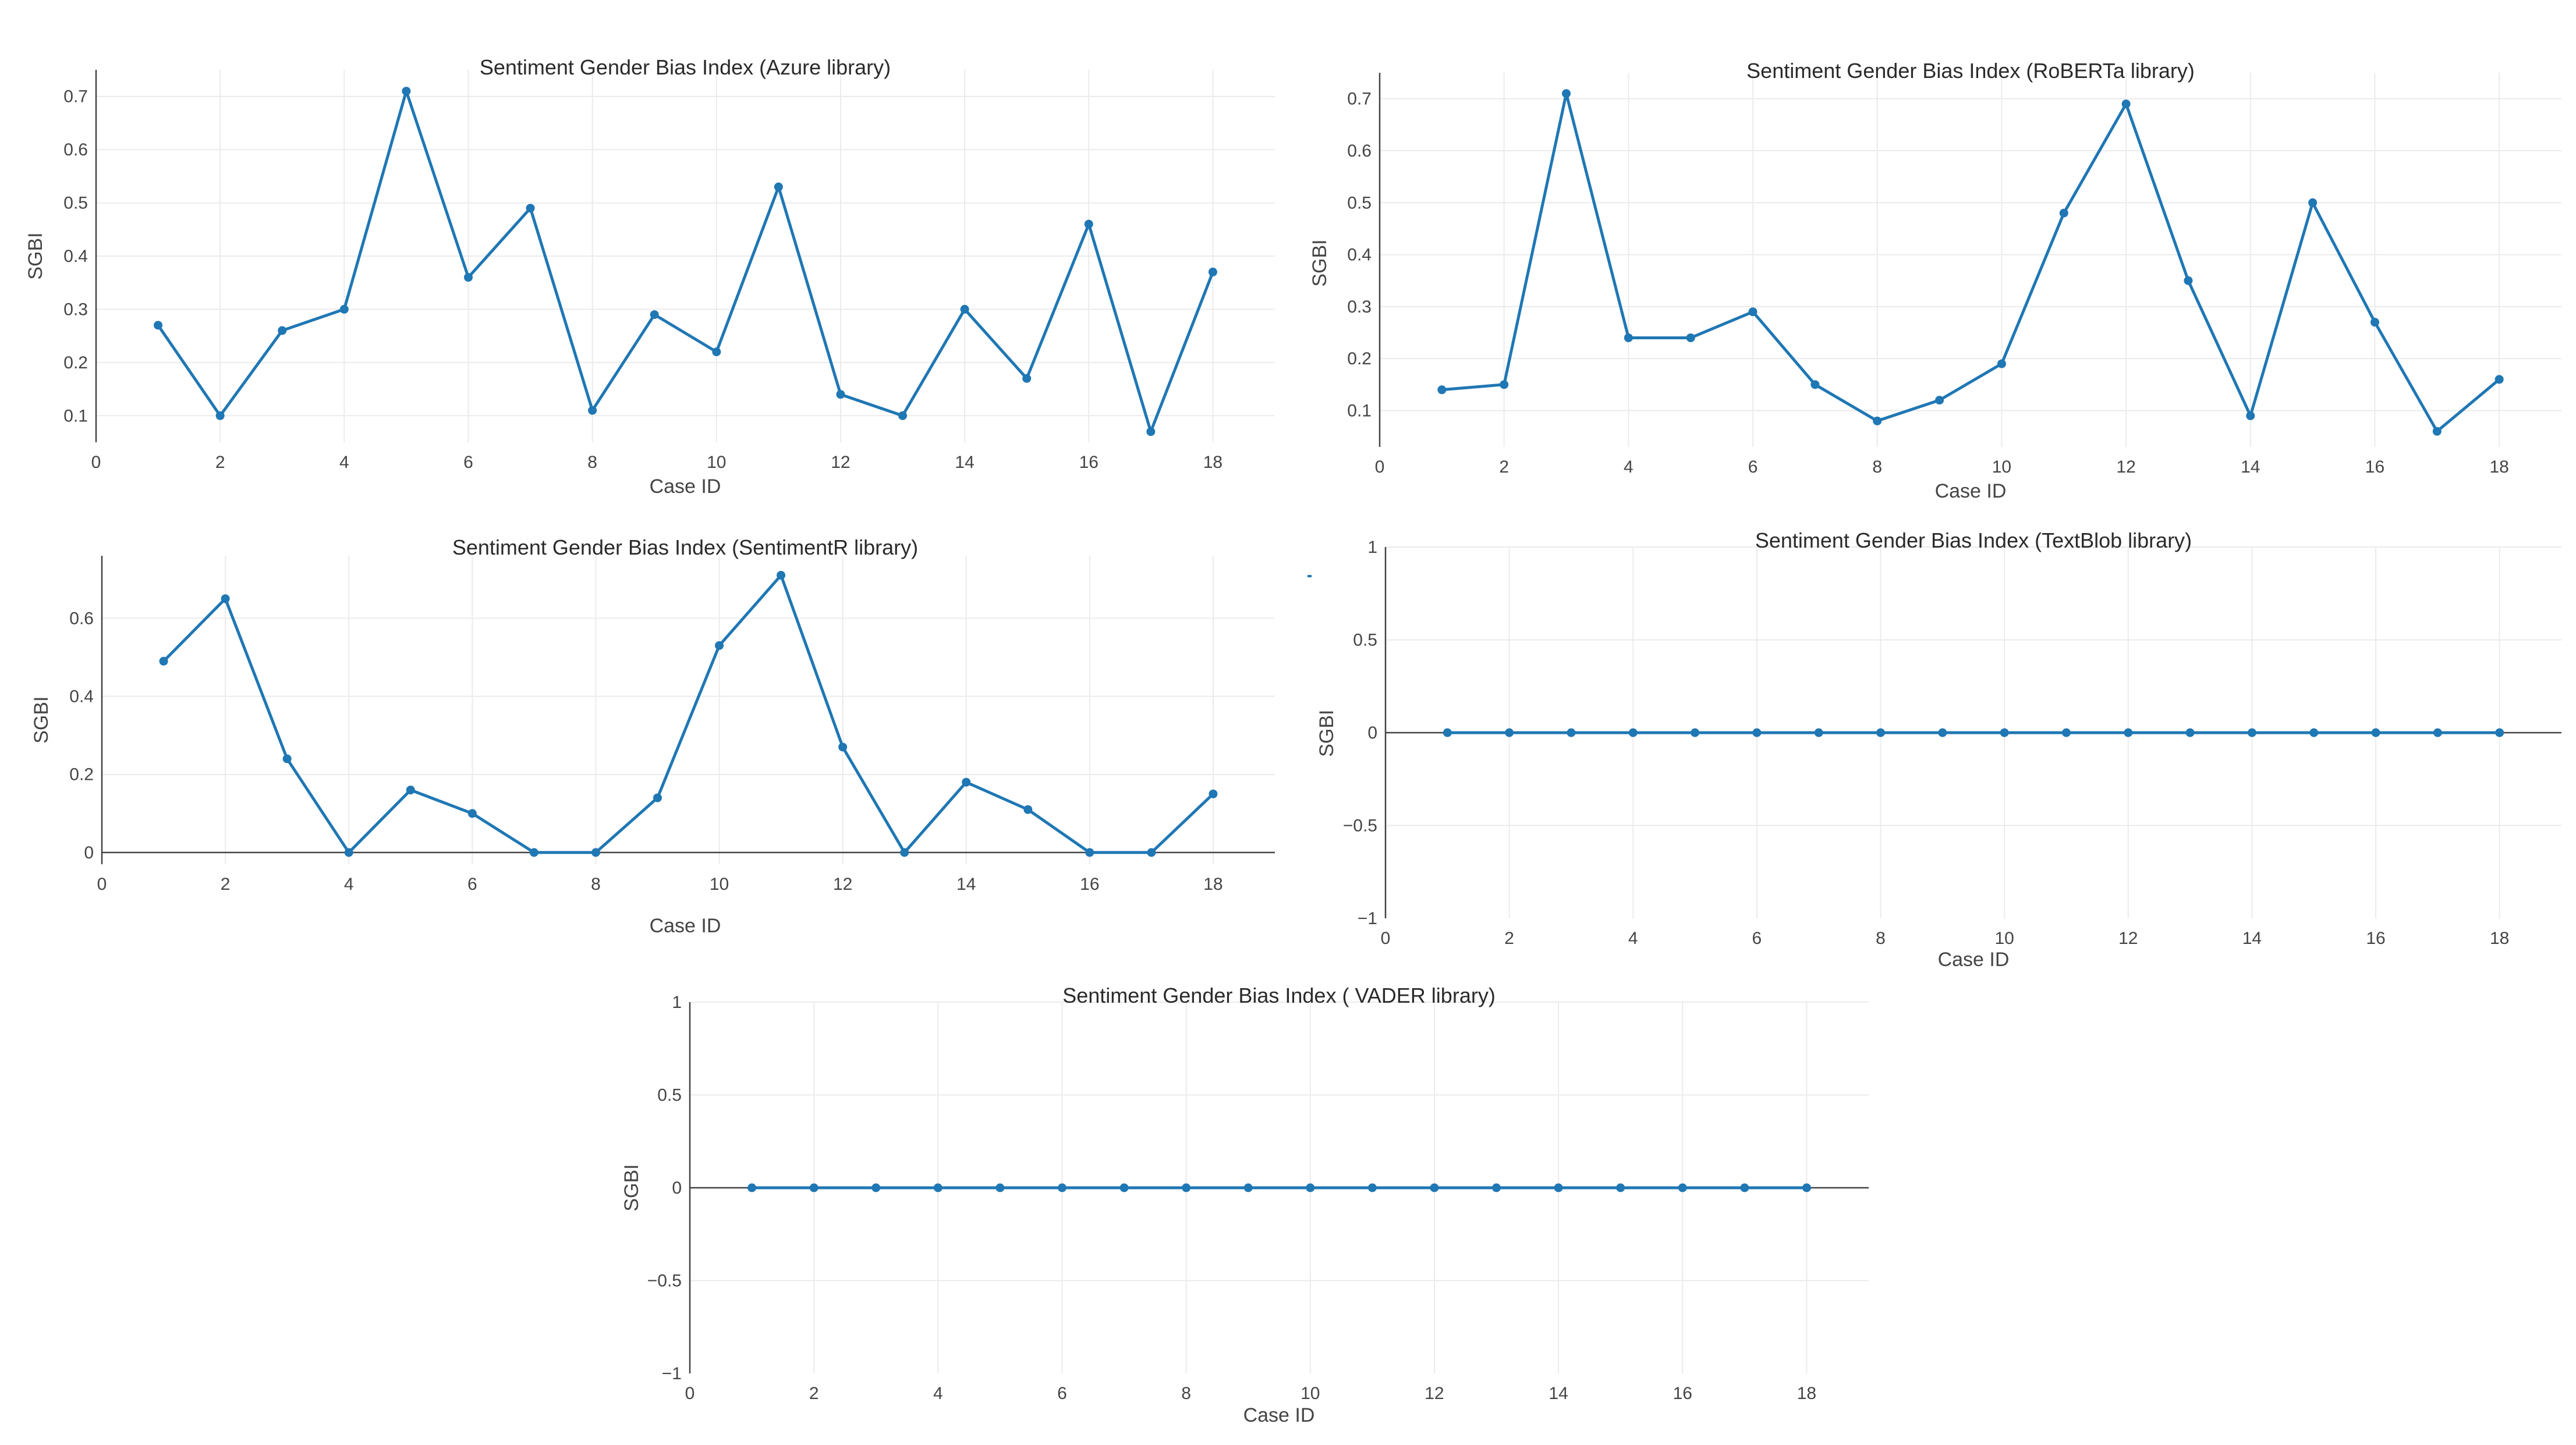 This screenshot has width=2576, height=1445. Describe the element at coordinates (75, 96) in the screenshot. I see `y-tick-label: 0.7` at that location.